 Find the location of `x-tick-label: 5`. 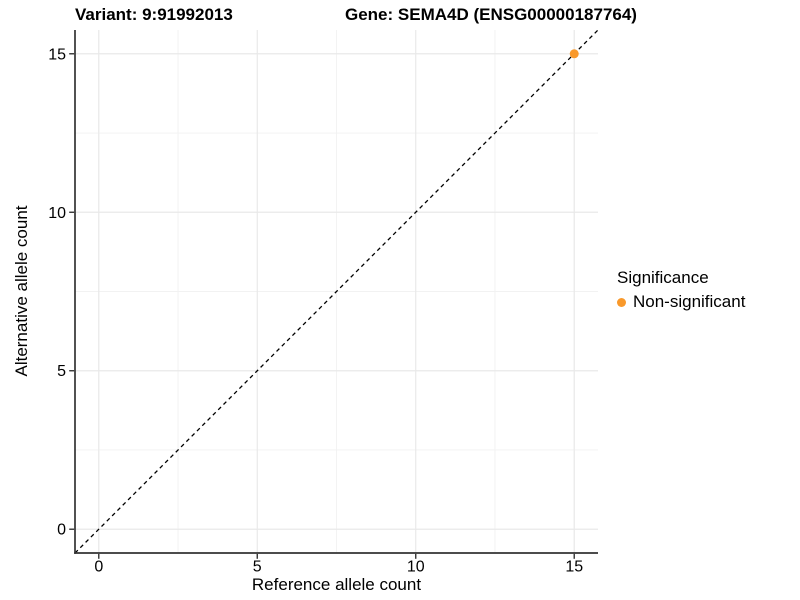

x-tick-label: 5 is located at coordinates (257, 567).